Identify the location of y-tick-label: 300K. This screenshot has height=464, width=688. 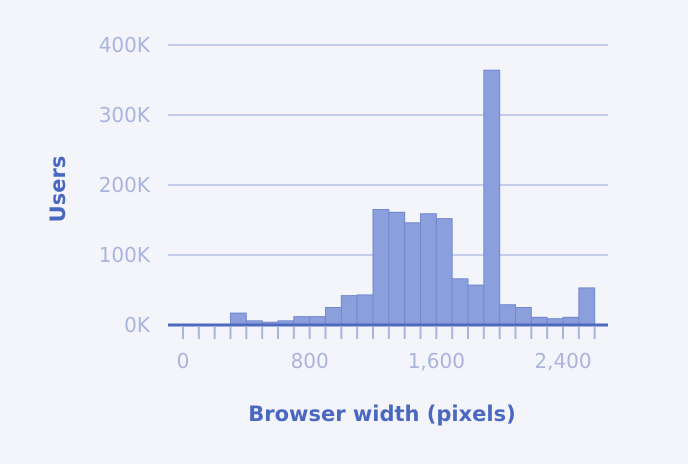
(125, 115).